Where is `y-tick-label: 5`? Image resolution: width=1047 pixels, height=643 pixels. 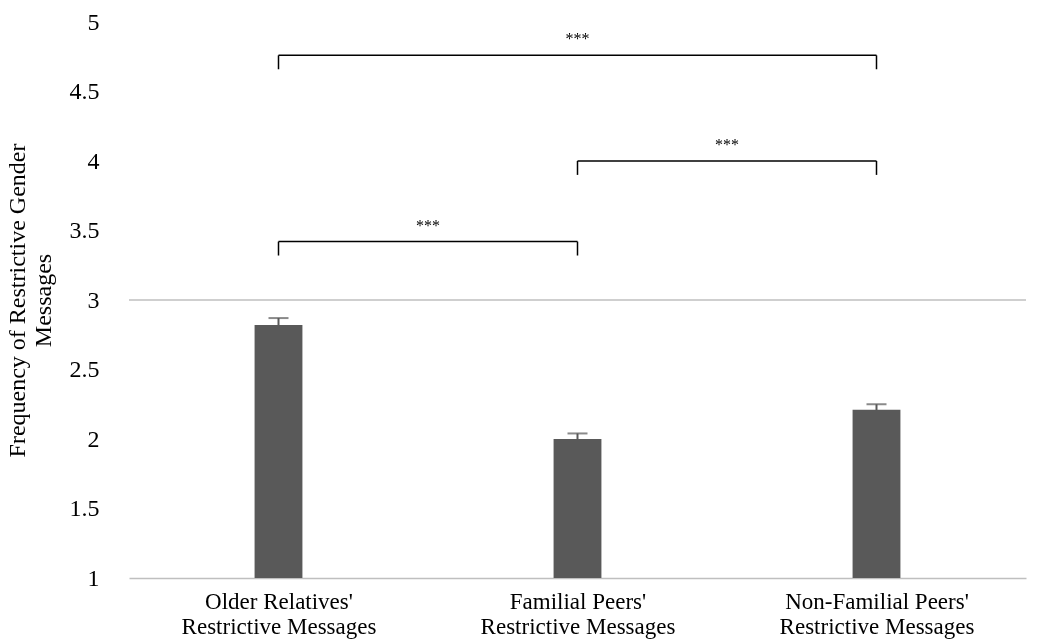
y-tick-label: 5 is located at coordinates (93, 21).